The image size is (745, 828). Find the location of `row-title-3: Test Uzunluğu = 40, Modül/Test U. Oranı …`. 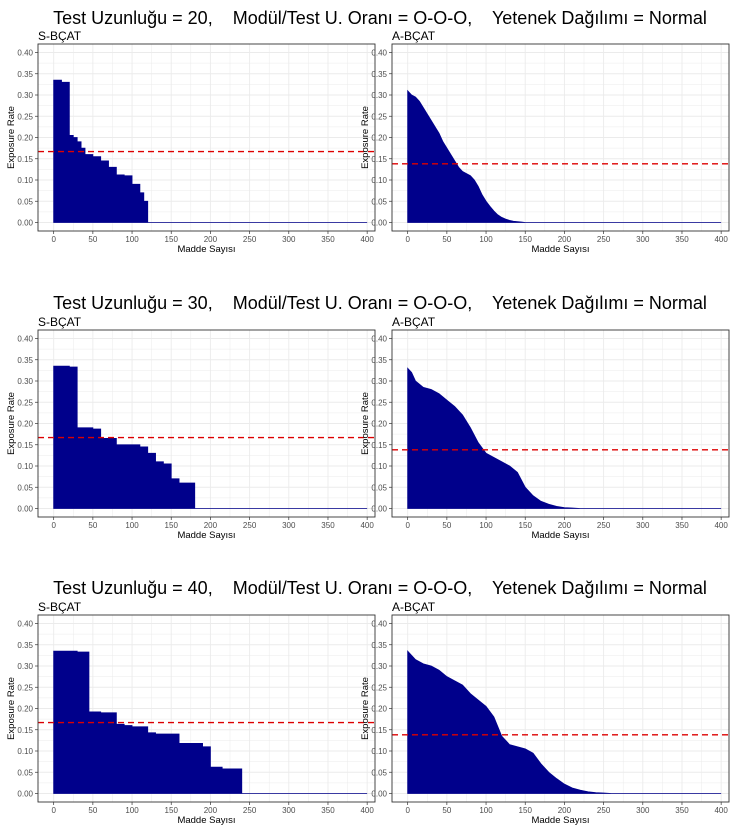

row-title-3: Test Uzunluğu = 40, Modül/Test U. Oranı … is located at coordinates (380, 588).